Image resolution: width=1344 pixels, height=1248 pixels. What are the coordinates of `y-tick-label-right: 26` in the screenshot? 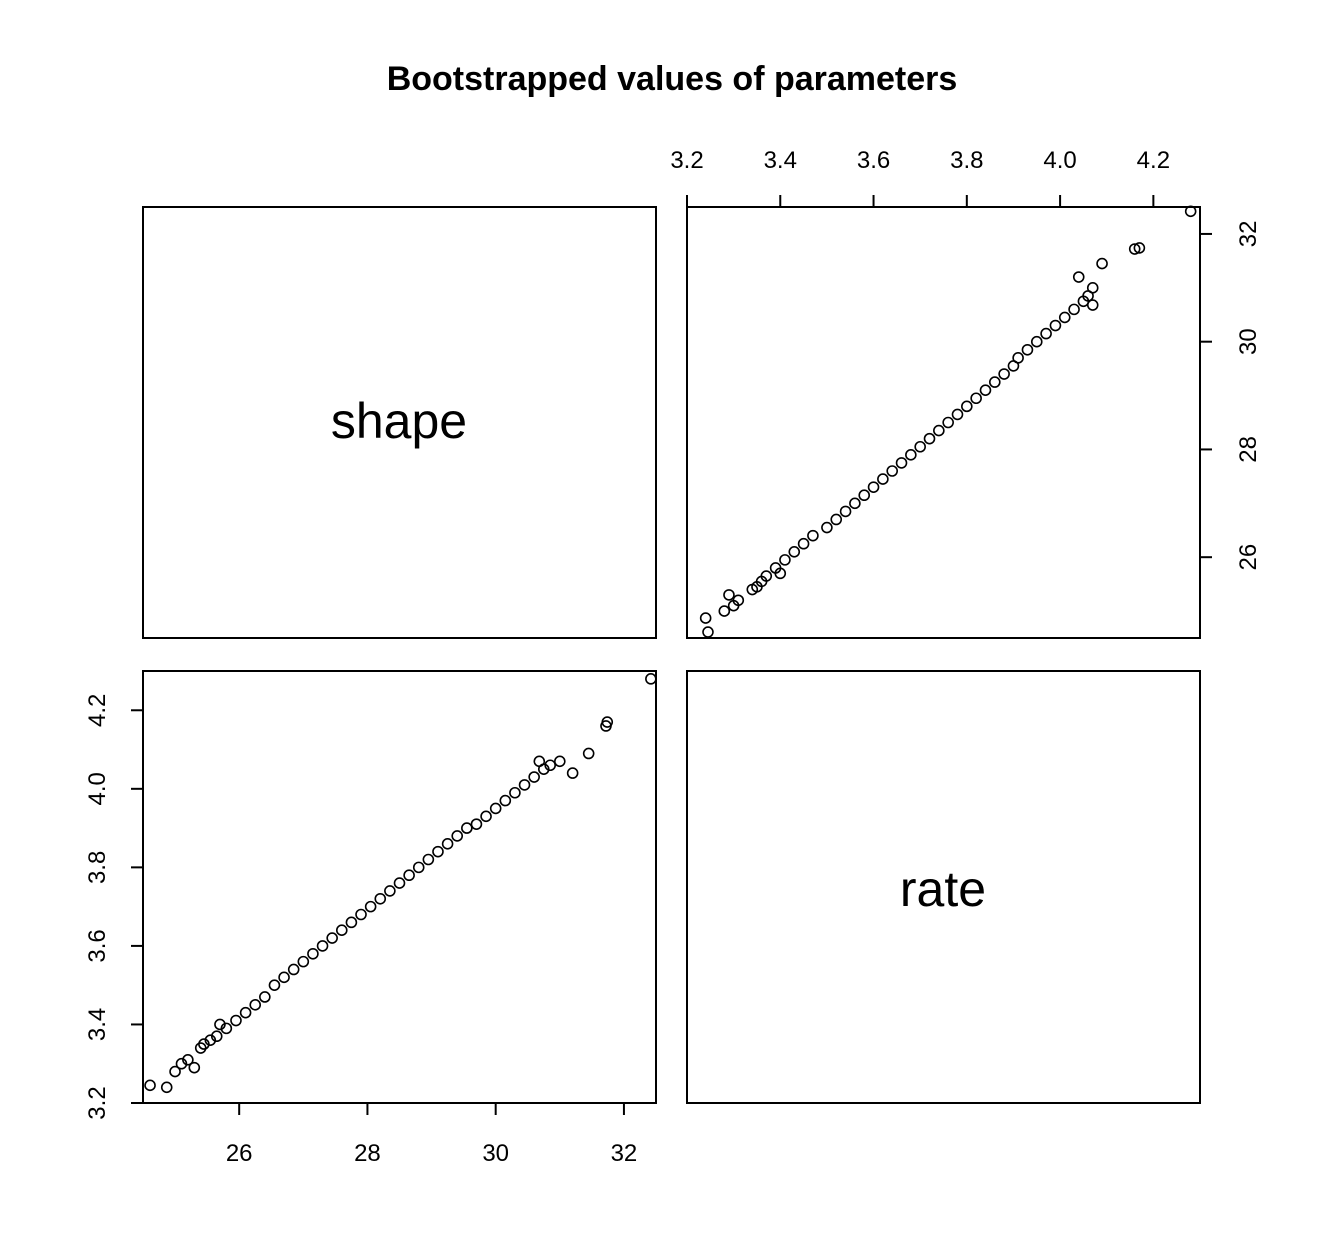 It's located at (1248, 557).